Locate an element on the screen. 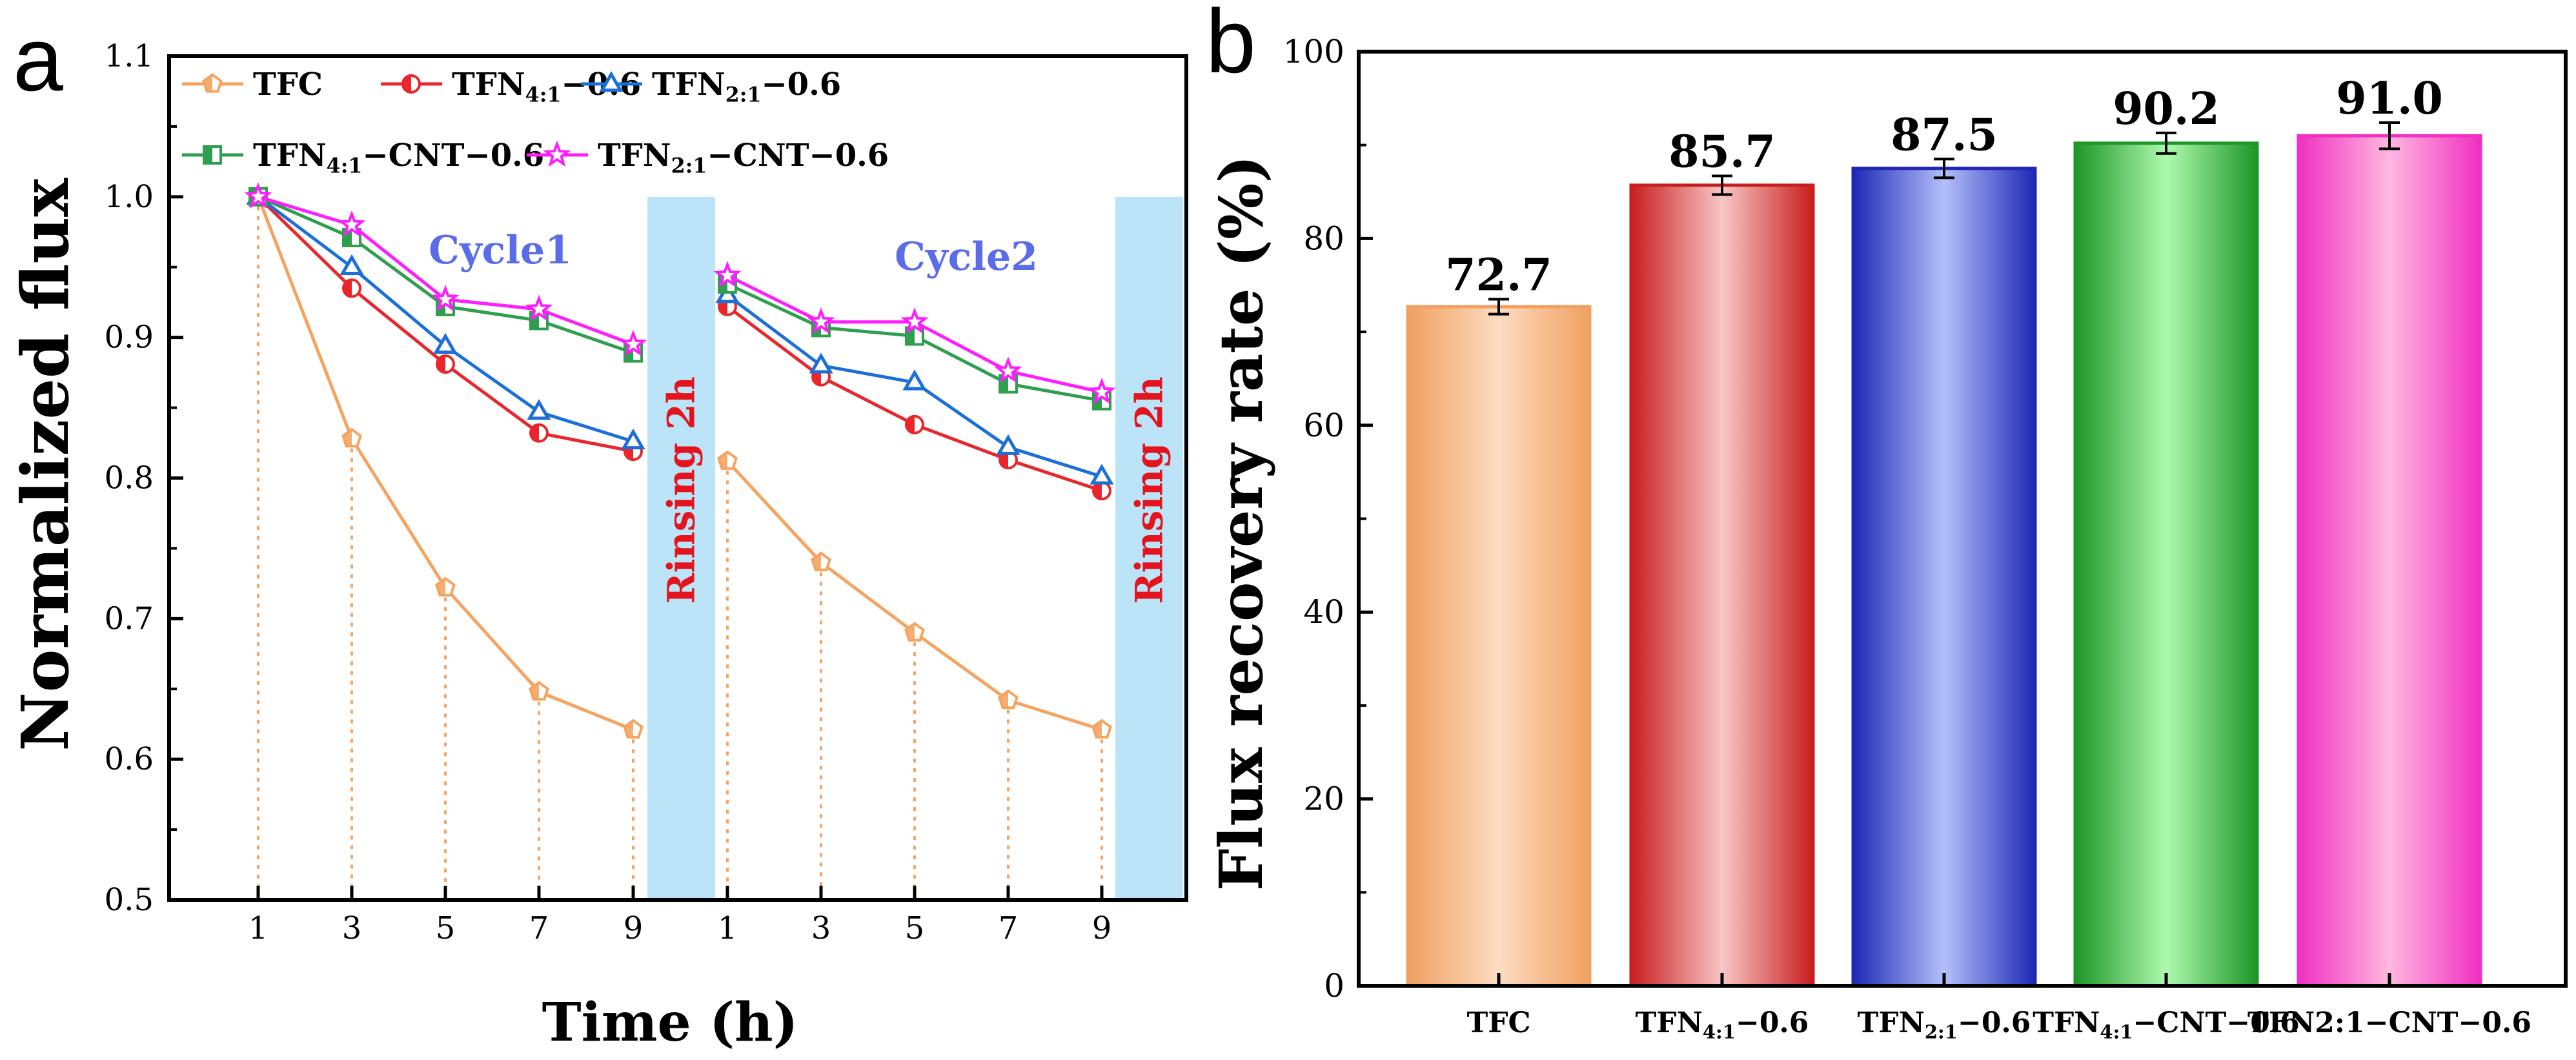  y-tick-label-a-4: 0.9 is located at coordinates (129, 338).